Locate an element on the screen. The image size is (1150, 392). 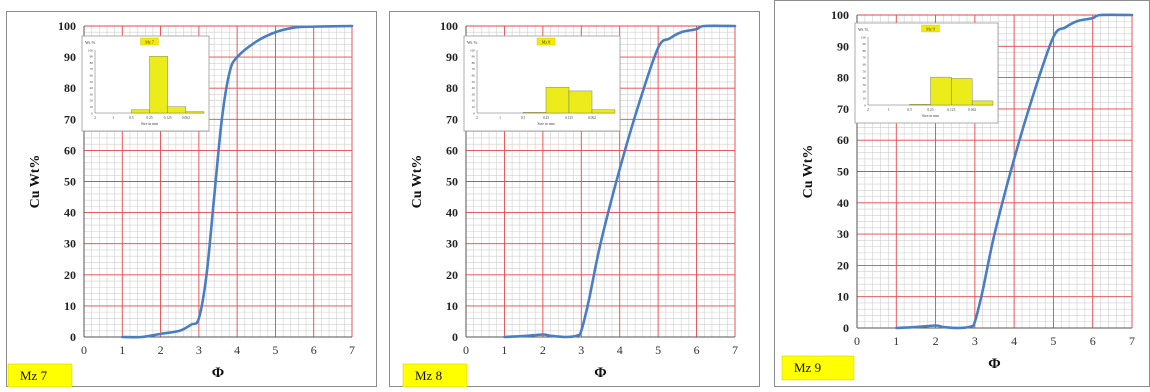
y-tick-label: 60 is located at coordinates (70, 150).